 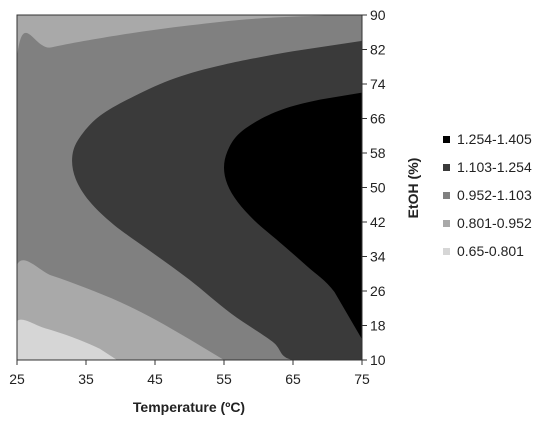 What do you see at coordinates (378, 326) in the screenshot?
I see `y-tick-label: 18` at bounding box center [378, 326].